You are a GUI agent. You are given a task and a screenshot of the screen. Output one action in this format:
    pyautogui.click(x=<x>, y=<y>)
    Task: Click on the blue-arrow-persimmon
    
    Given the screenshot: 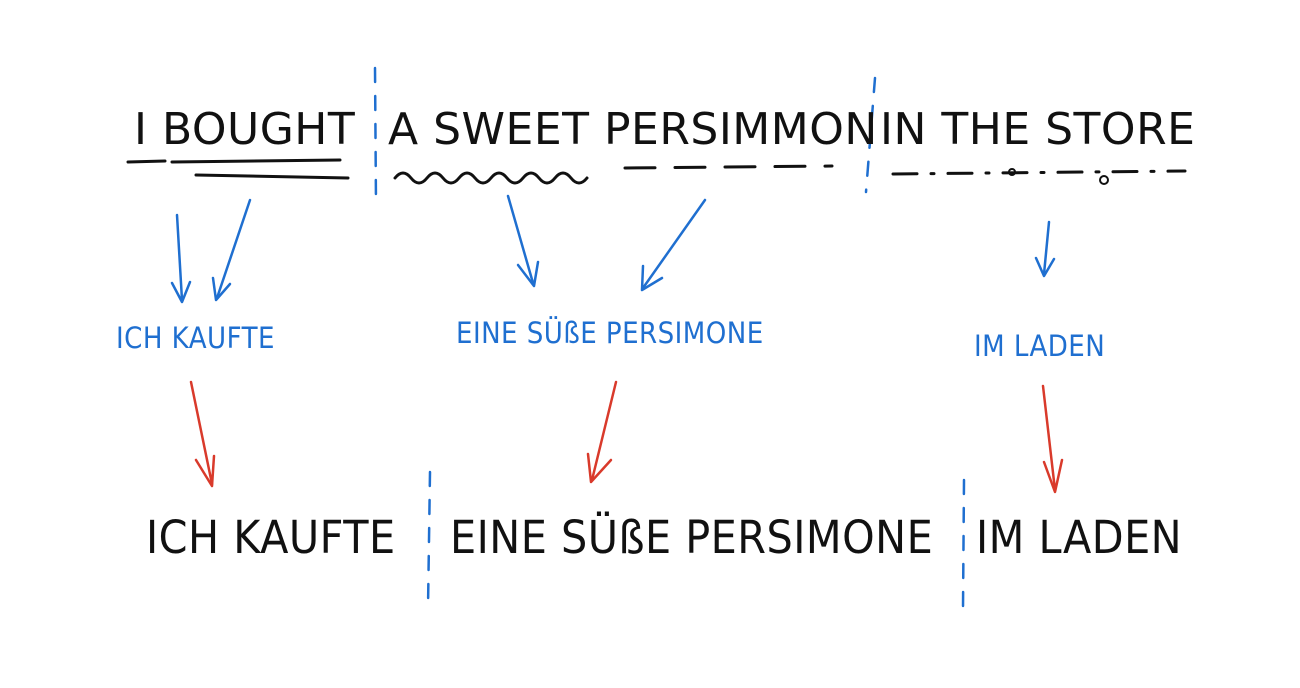 What is the action you would take?
    pyautogui.click(x=673, y=245)
    